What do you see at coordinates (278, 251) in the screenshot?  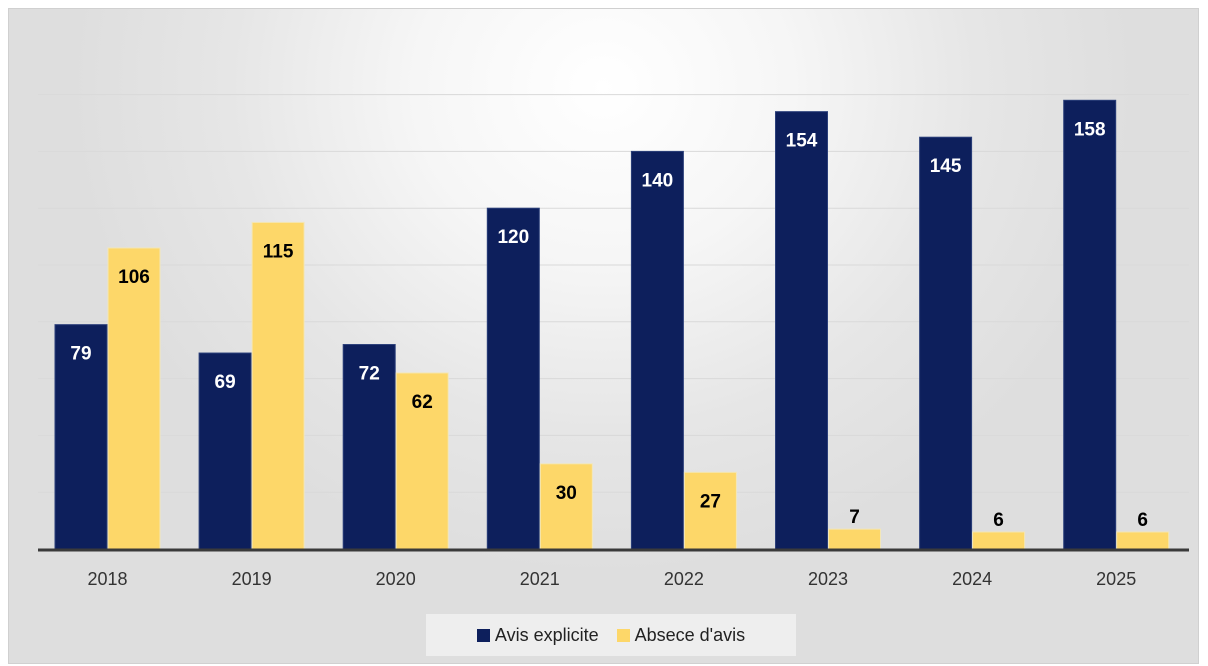 I see `data-label-absece-d-avis-2019: 115` at bounding box center [278, 251].